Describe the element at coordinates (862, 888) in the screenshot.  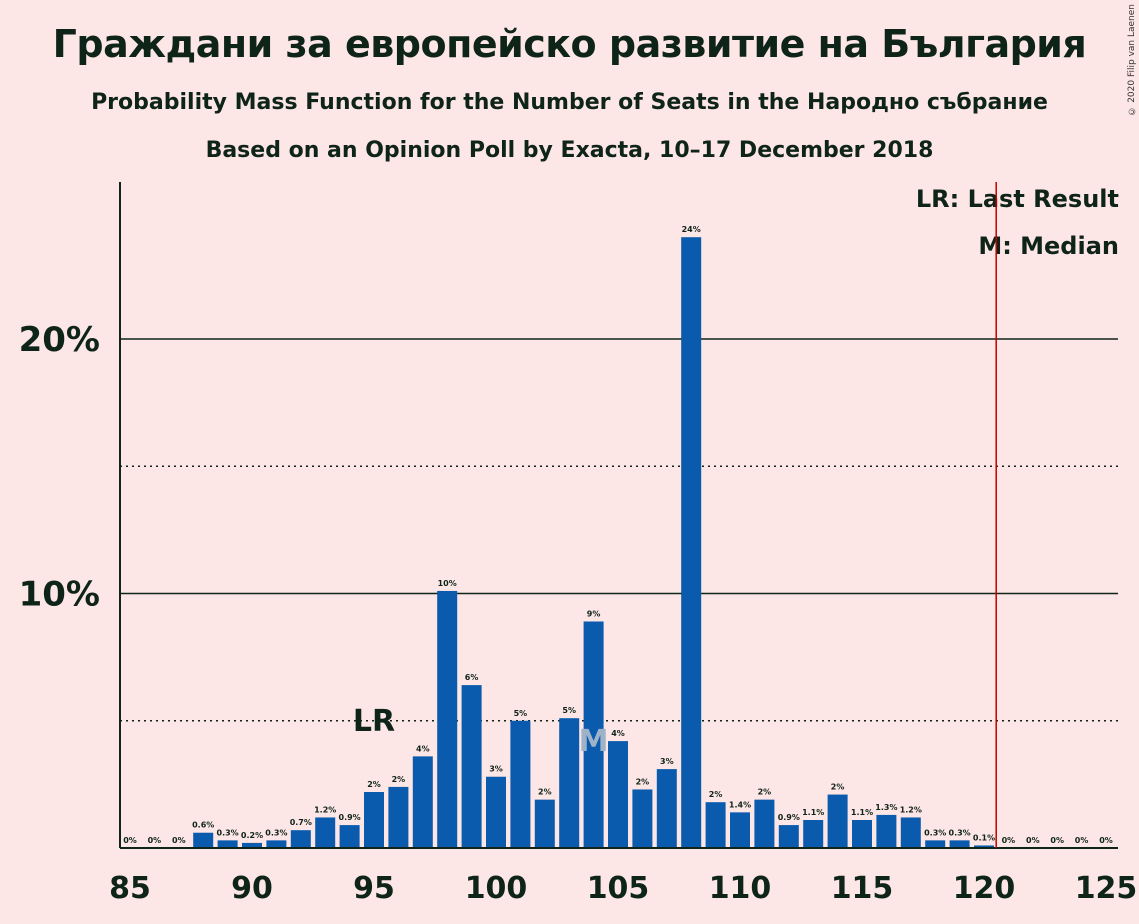
I see `x-tick-label: 115` at that location.